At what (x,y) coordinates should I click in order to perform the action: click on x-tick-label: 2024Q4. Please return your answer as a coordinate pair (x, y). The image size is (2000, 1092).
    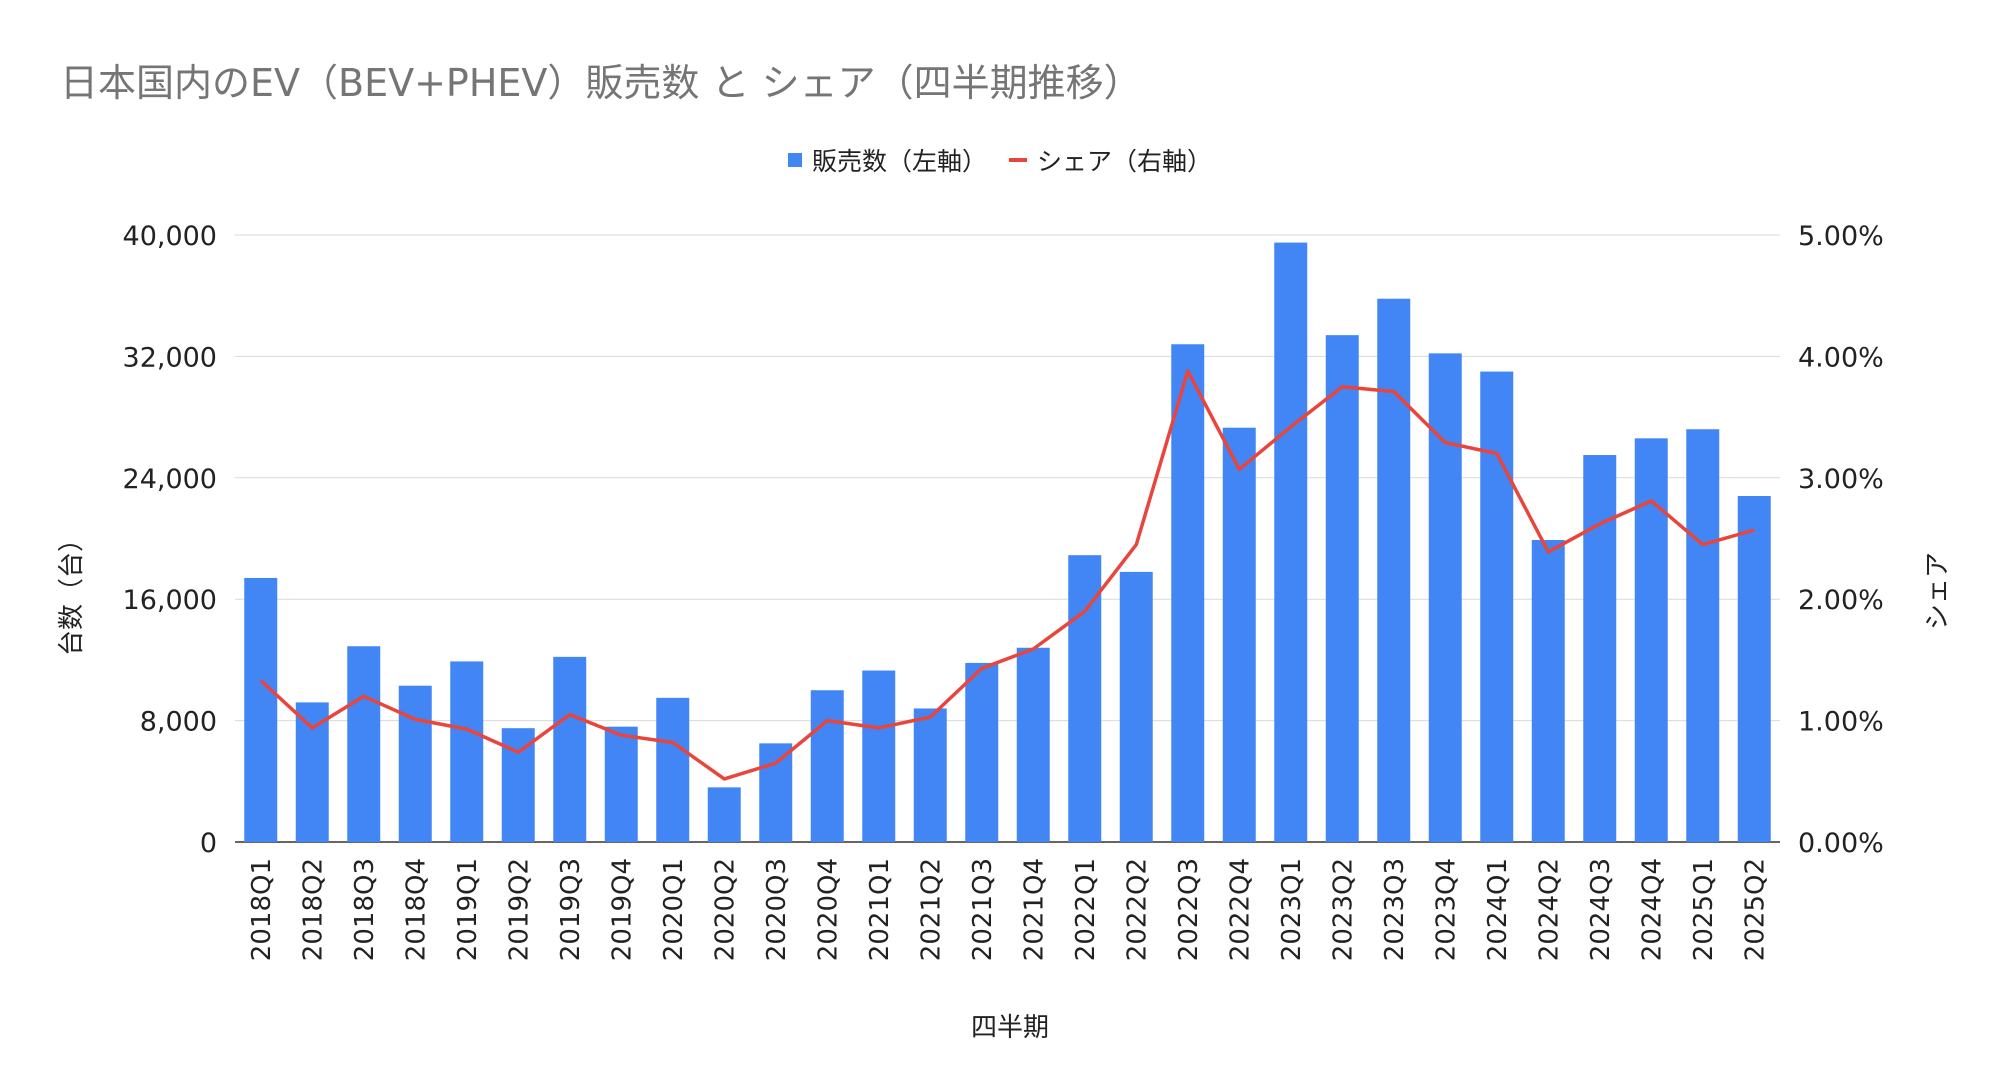
    Looking at the image, I should click on (1652, 909).